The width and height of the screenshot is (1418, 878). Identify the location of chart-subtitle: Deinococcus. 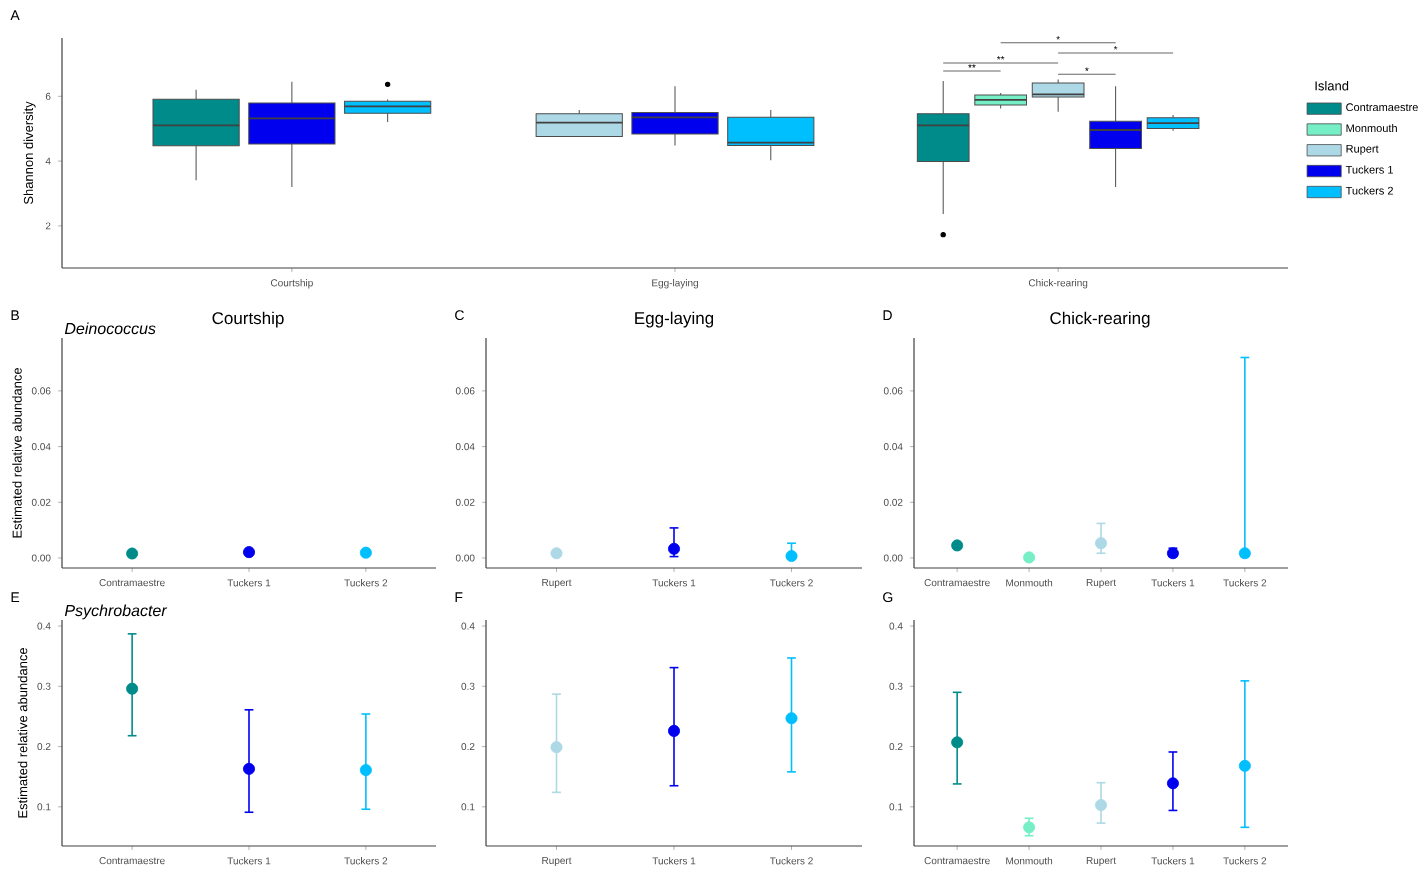
(110, 328).